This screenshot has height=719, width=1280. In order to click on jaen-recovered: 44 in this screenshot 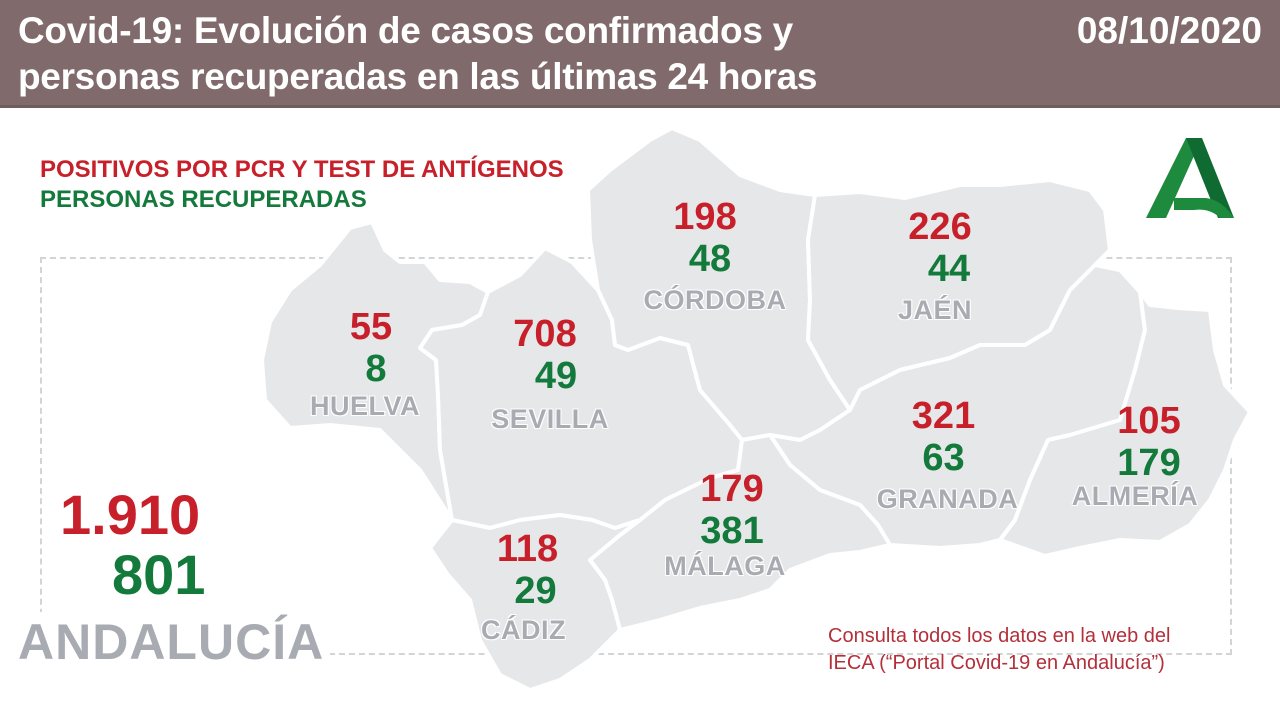, I will do `click(949, 269)`.